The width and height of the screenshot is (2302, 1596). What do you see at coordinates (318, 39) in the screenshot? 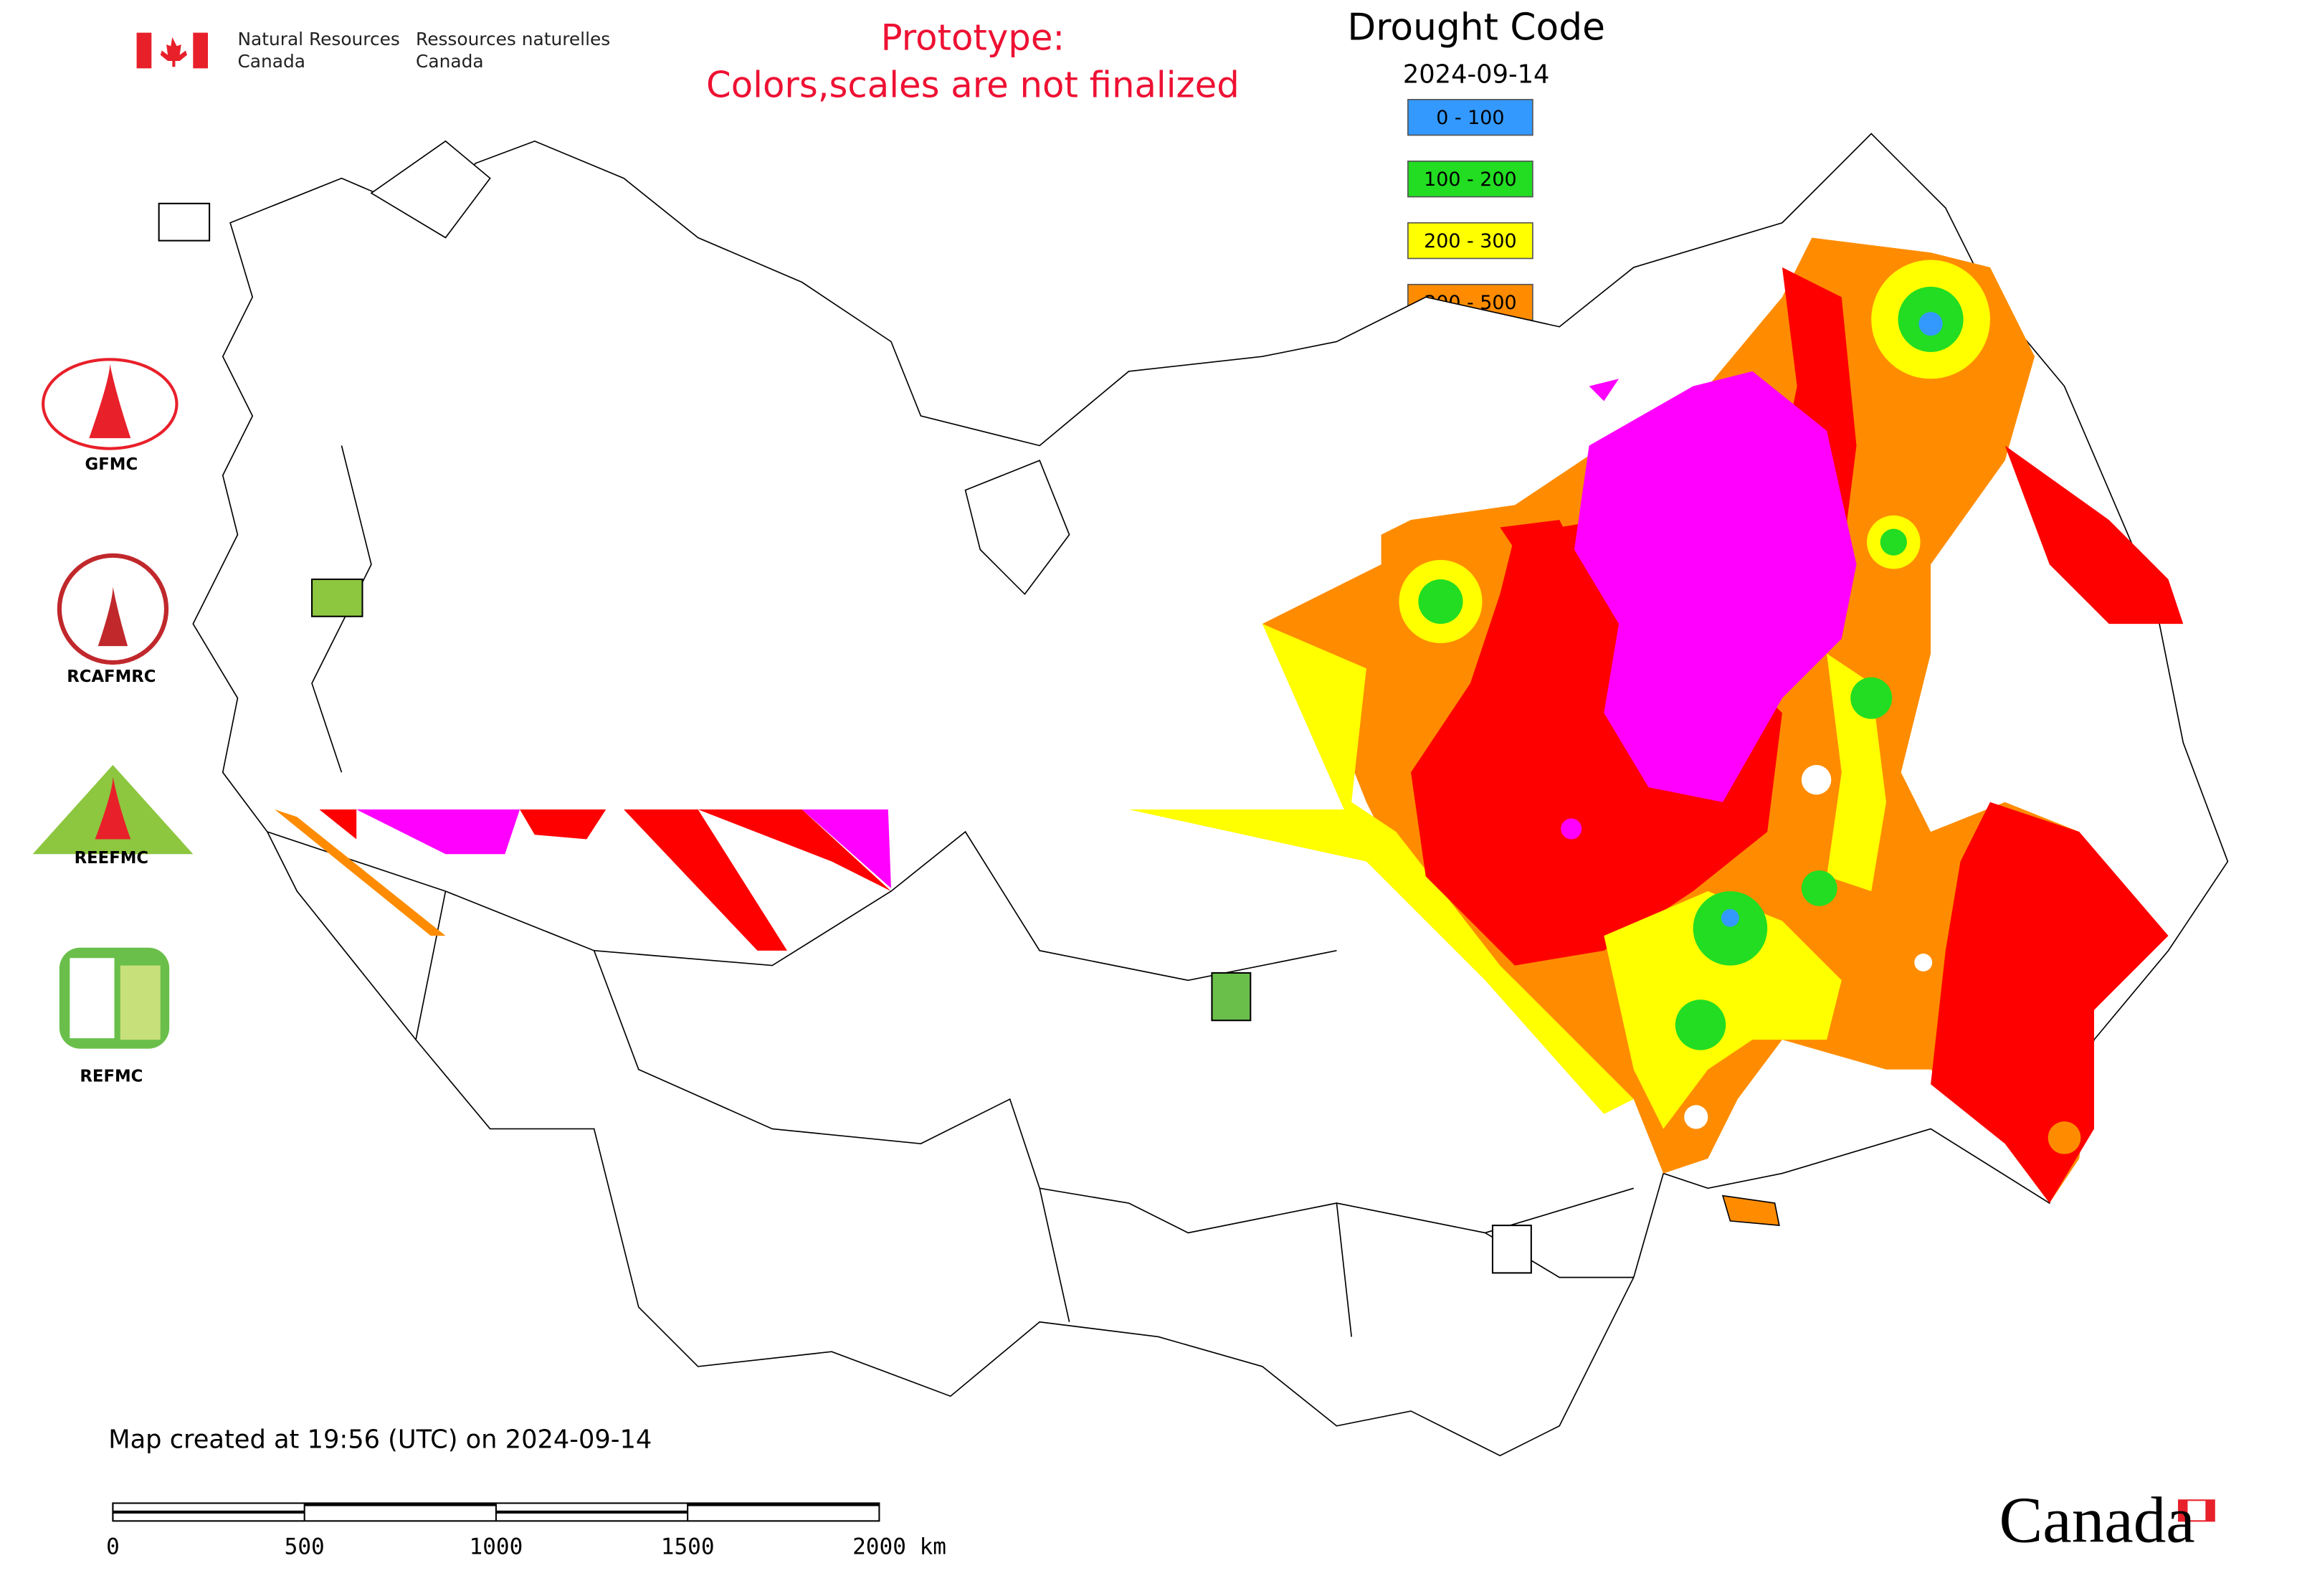
I see `agency-en-1: Natural Resources` at bounding box center [318, 39].